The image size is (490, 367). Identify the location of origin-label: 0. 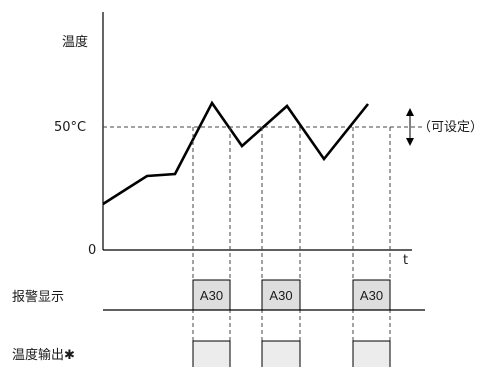
(92, 250).